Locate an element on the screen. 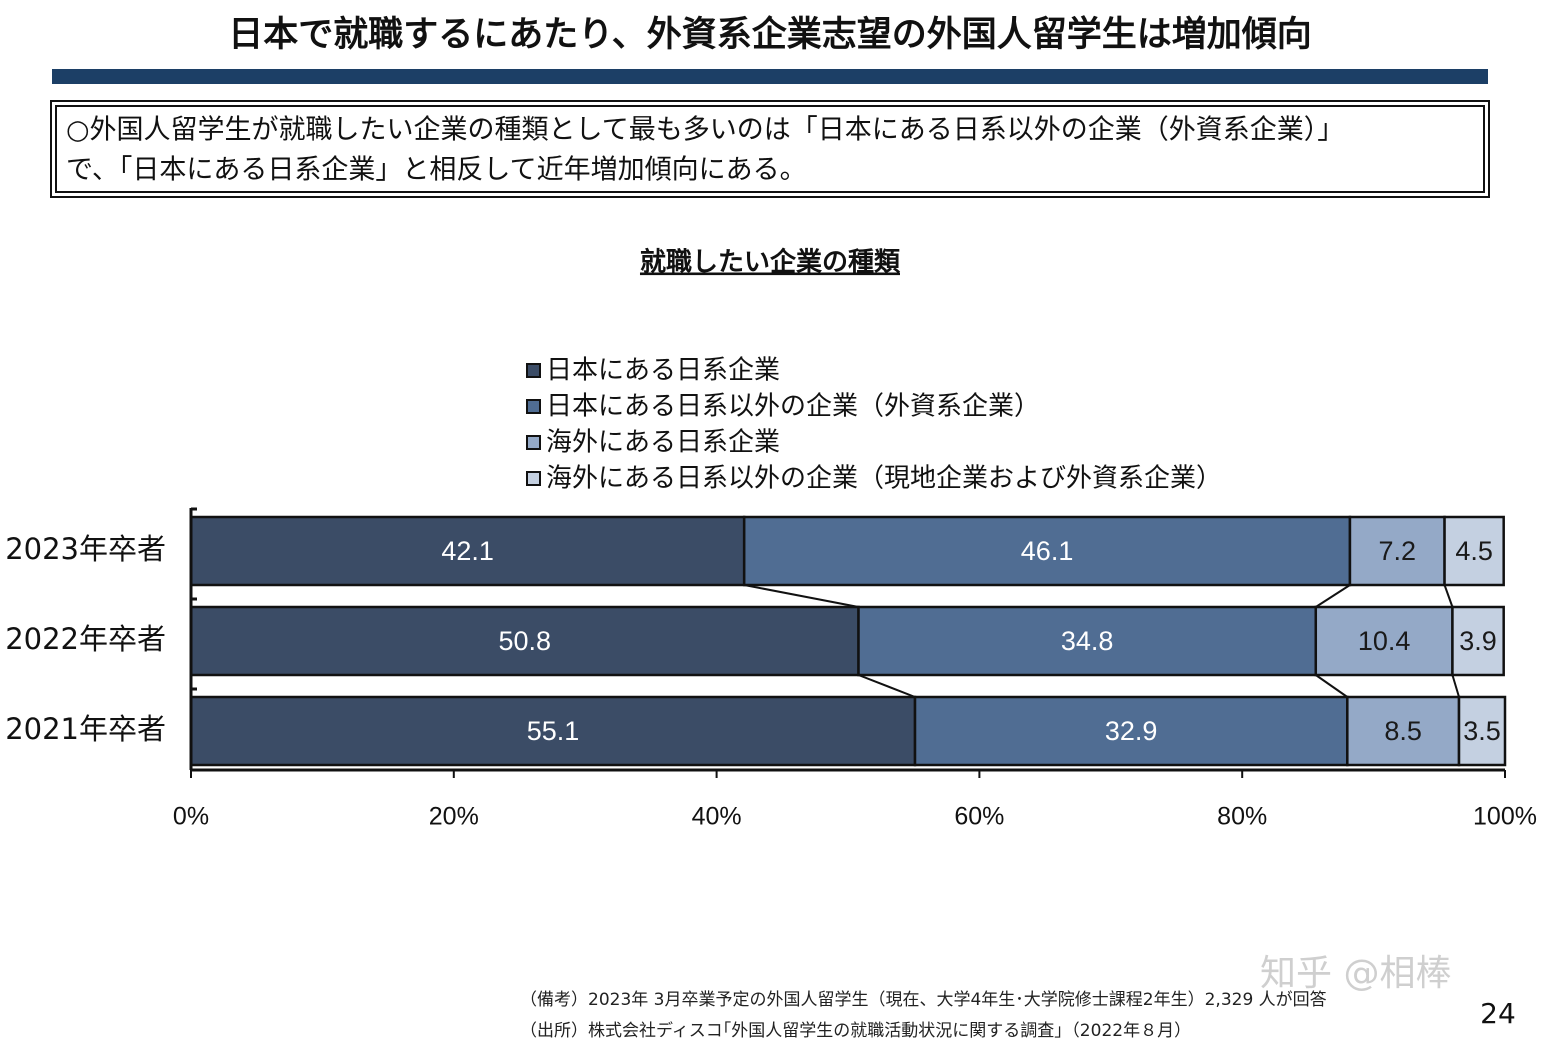 The height and width of the screenshot is (1049, 1543). legend-label: 日本にある日系企業 is located at coordinates (663, 371).